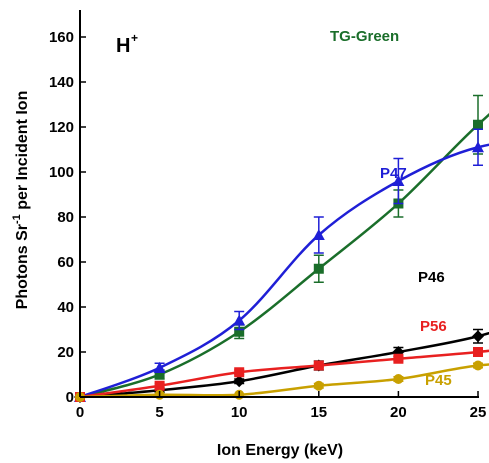 The height and width of the screenshot is (463, 489). I want to click on series-label-p56: P56, so click(433, 326).